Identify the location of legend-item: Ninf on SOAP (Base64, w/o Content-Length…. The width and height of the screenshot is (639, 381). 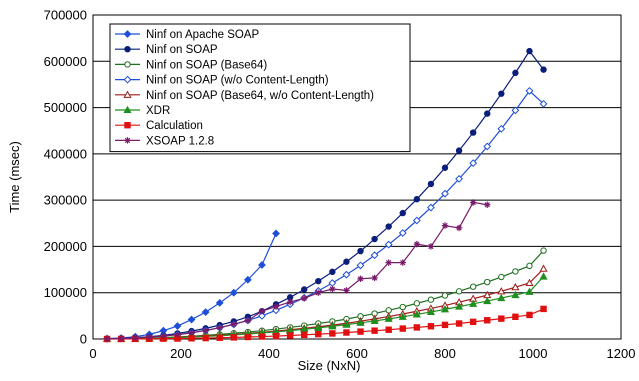
(244, 96).